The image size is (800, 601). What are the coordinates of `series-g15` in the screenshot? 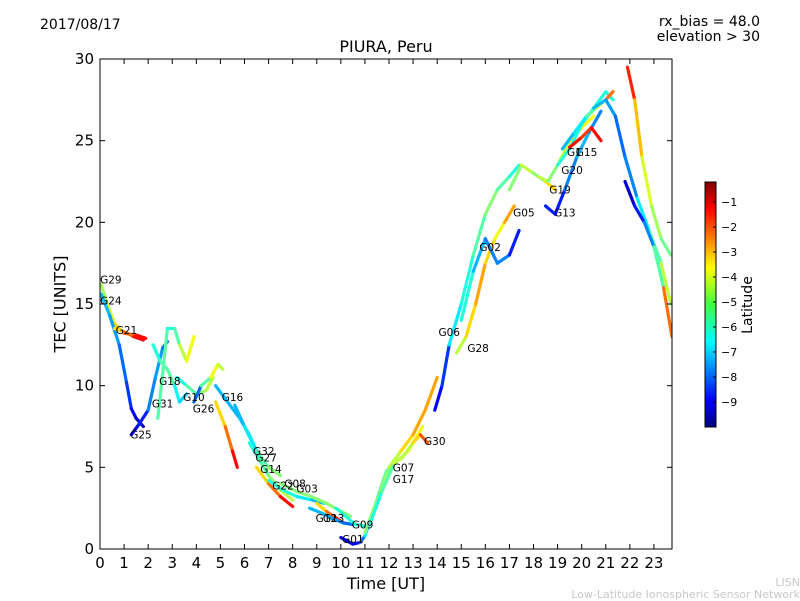 It's located at (585, 137).